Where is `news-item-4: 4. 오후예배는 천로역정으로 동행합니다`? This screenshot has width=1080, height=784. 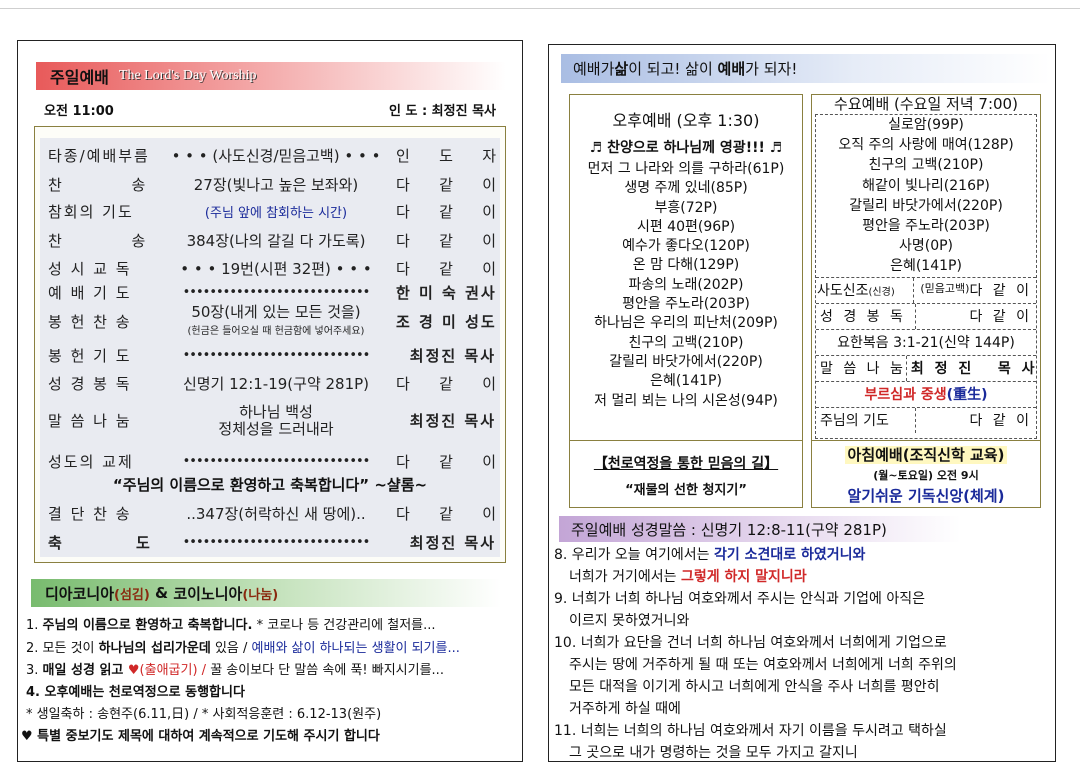 news-item-4: 4. 오후예배는 천로역정으로 동행합니다 is located at coordinates (135, 692).